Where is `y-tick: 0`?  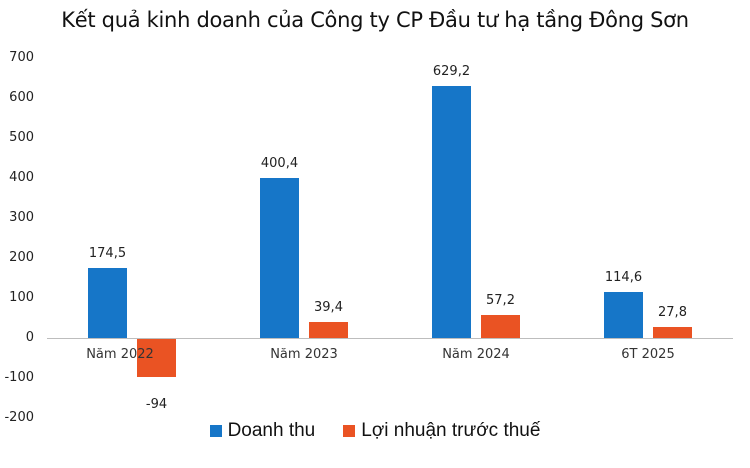 y-tick: 0 is located at coordinates (29, 337).